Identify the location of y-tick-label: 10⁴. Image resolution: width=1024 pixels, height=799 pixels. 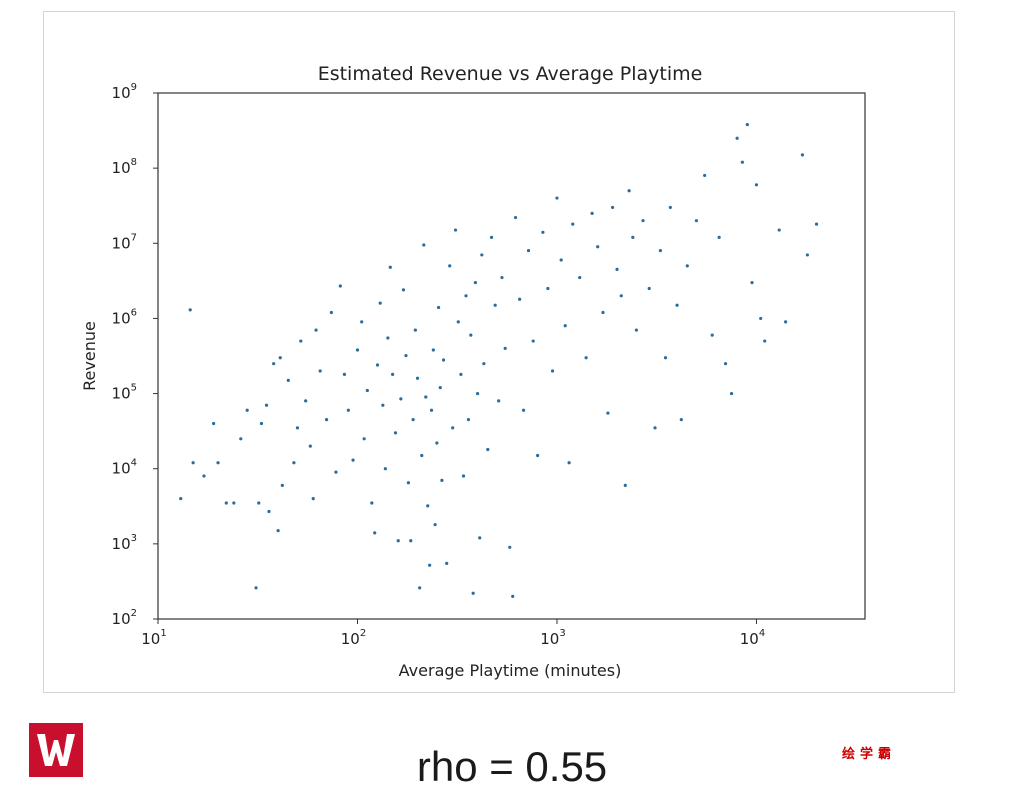
(124, 468).